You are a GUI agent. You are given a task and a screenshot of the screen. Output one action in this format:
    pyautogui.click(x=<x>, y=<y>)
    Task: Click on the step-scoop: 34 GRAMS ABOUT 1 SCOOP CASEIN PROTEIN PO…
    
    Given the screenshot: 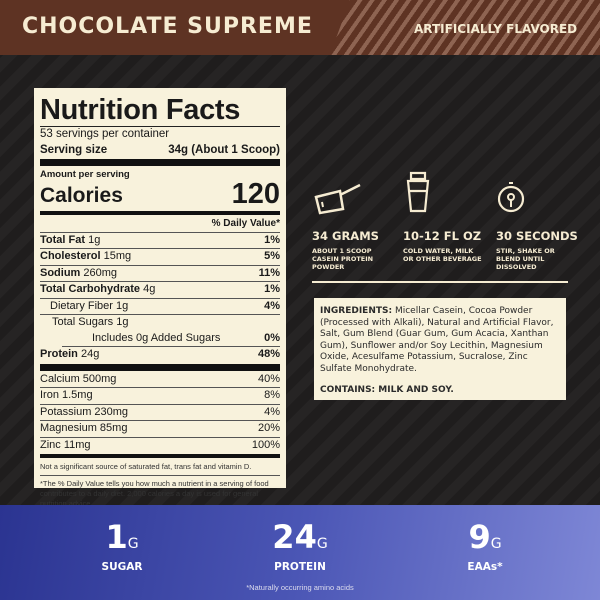 What is the action you would take?
    pyautogui.click(x=352, y=223)
    